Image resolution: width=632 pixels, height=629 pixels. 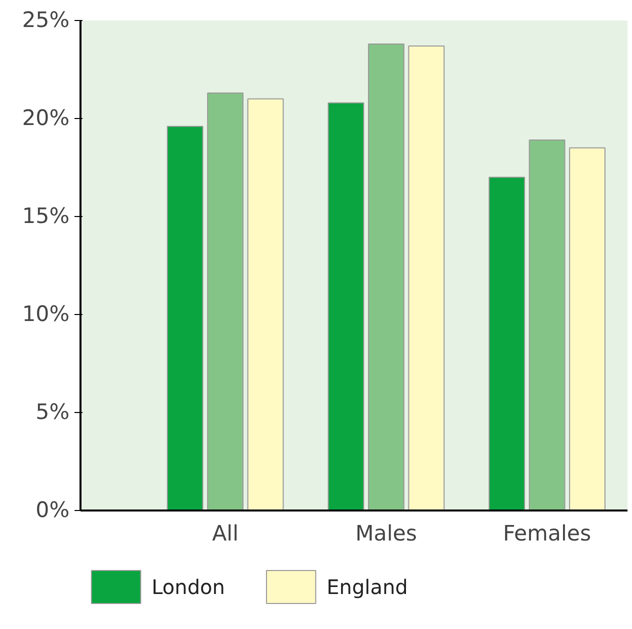 What do you see at coordinates (225, 534) in the screenshot?
I see `x-tick-label: All` at bounding box center [225, 534].